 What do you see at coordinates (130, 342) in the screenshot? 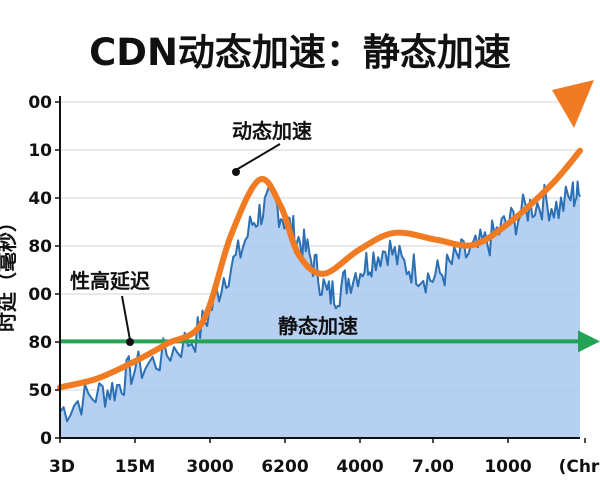
I see `annotation-dot-latency` at bounding box center [130, 342].